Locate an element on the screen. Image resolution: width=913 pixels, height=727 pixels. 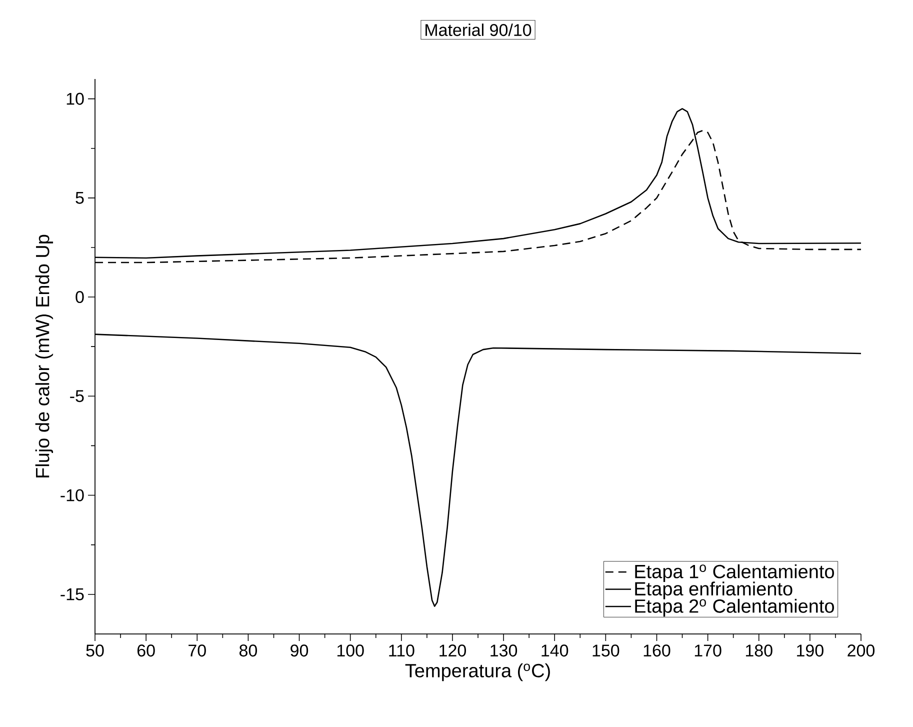
x-tick-label: 160 is located at coordinates (657, 650).